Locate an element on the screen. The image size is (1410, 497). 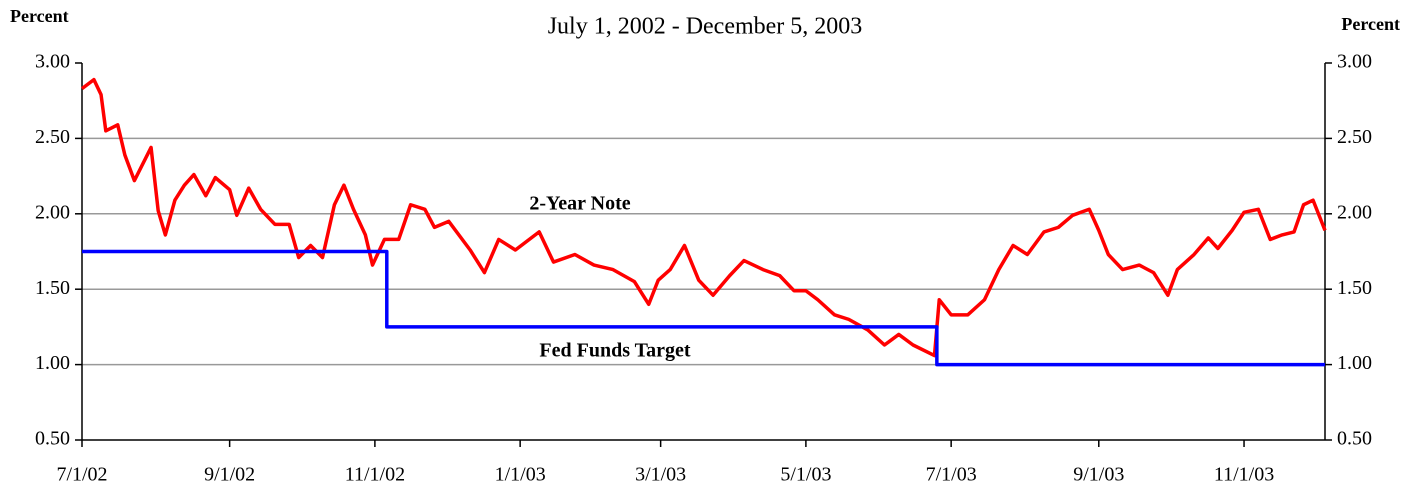
y-tick-label: 0.50 is located at coordinates (52, 439).